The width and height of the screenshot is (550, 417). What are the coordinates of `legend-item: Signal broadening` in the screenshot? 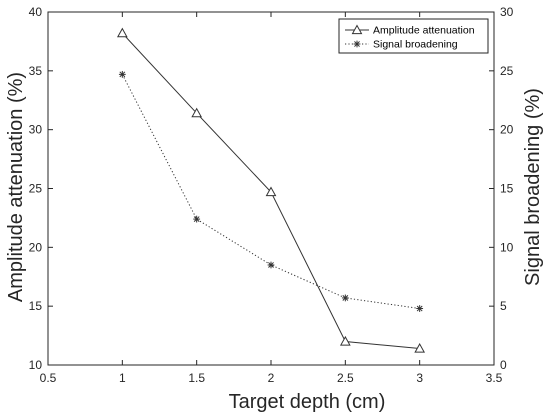 It's located at (401, 45).